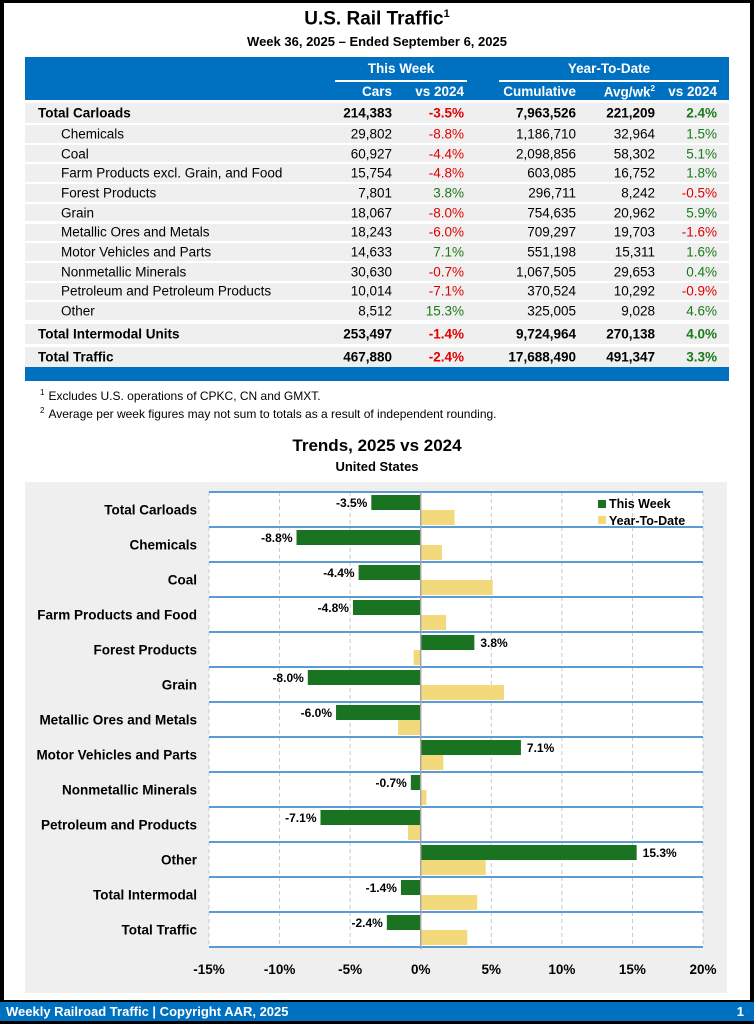 This screenshot has height=1024, width=754. What do you see at coordinates (135, 232) in the screenshot?
I see `row-label: Metallic Ores and Metals` at bounding box center [135, 232].